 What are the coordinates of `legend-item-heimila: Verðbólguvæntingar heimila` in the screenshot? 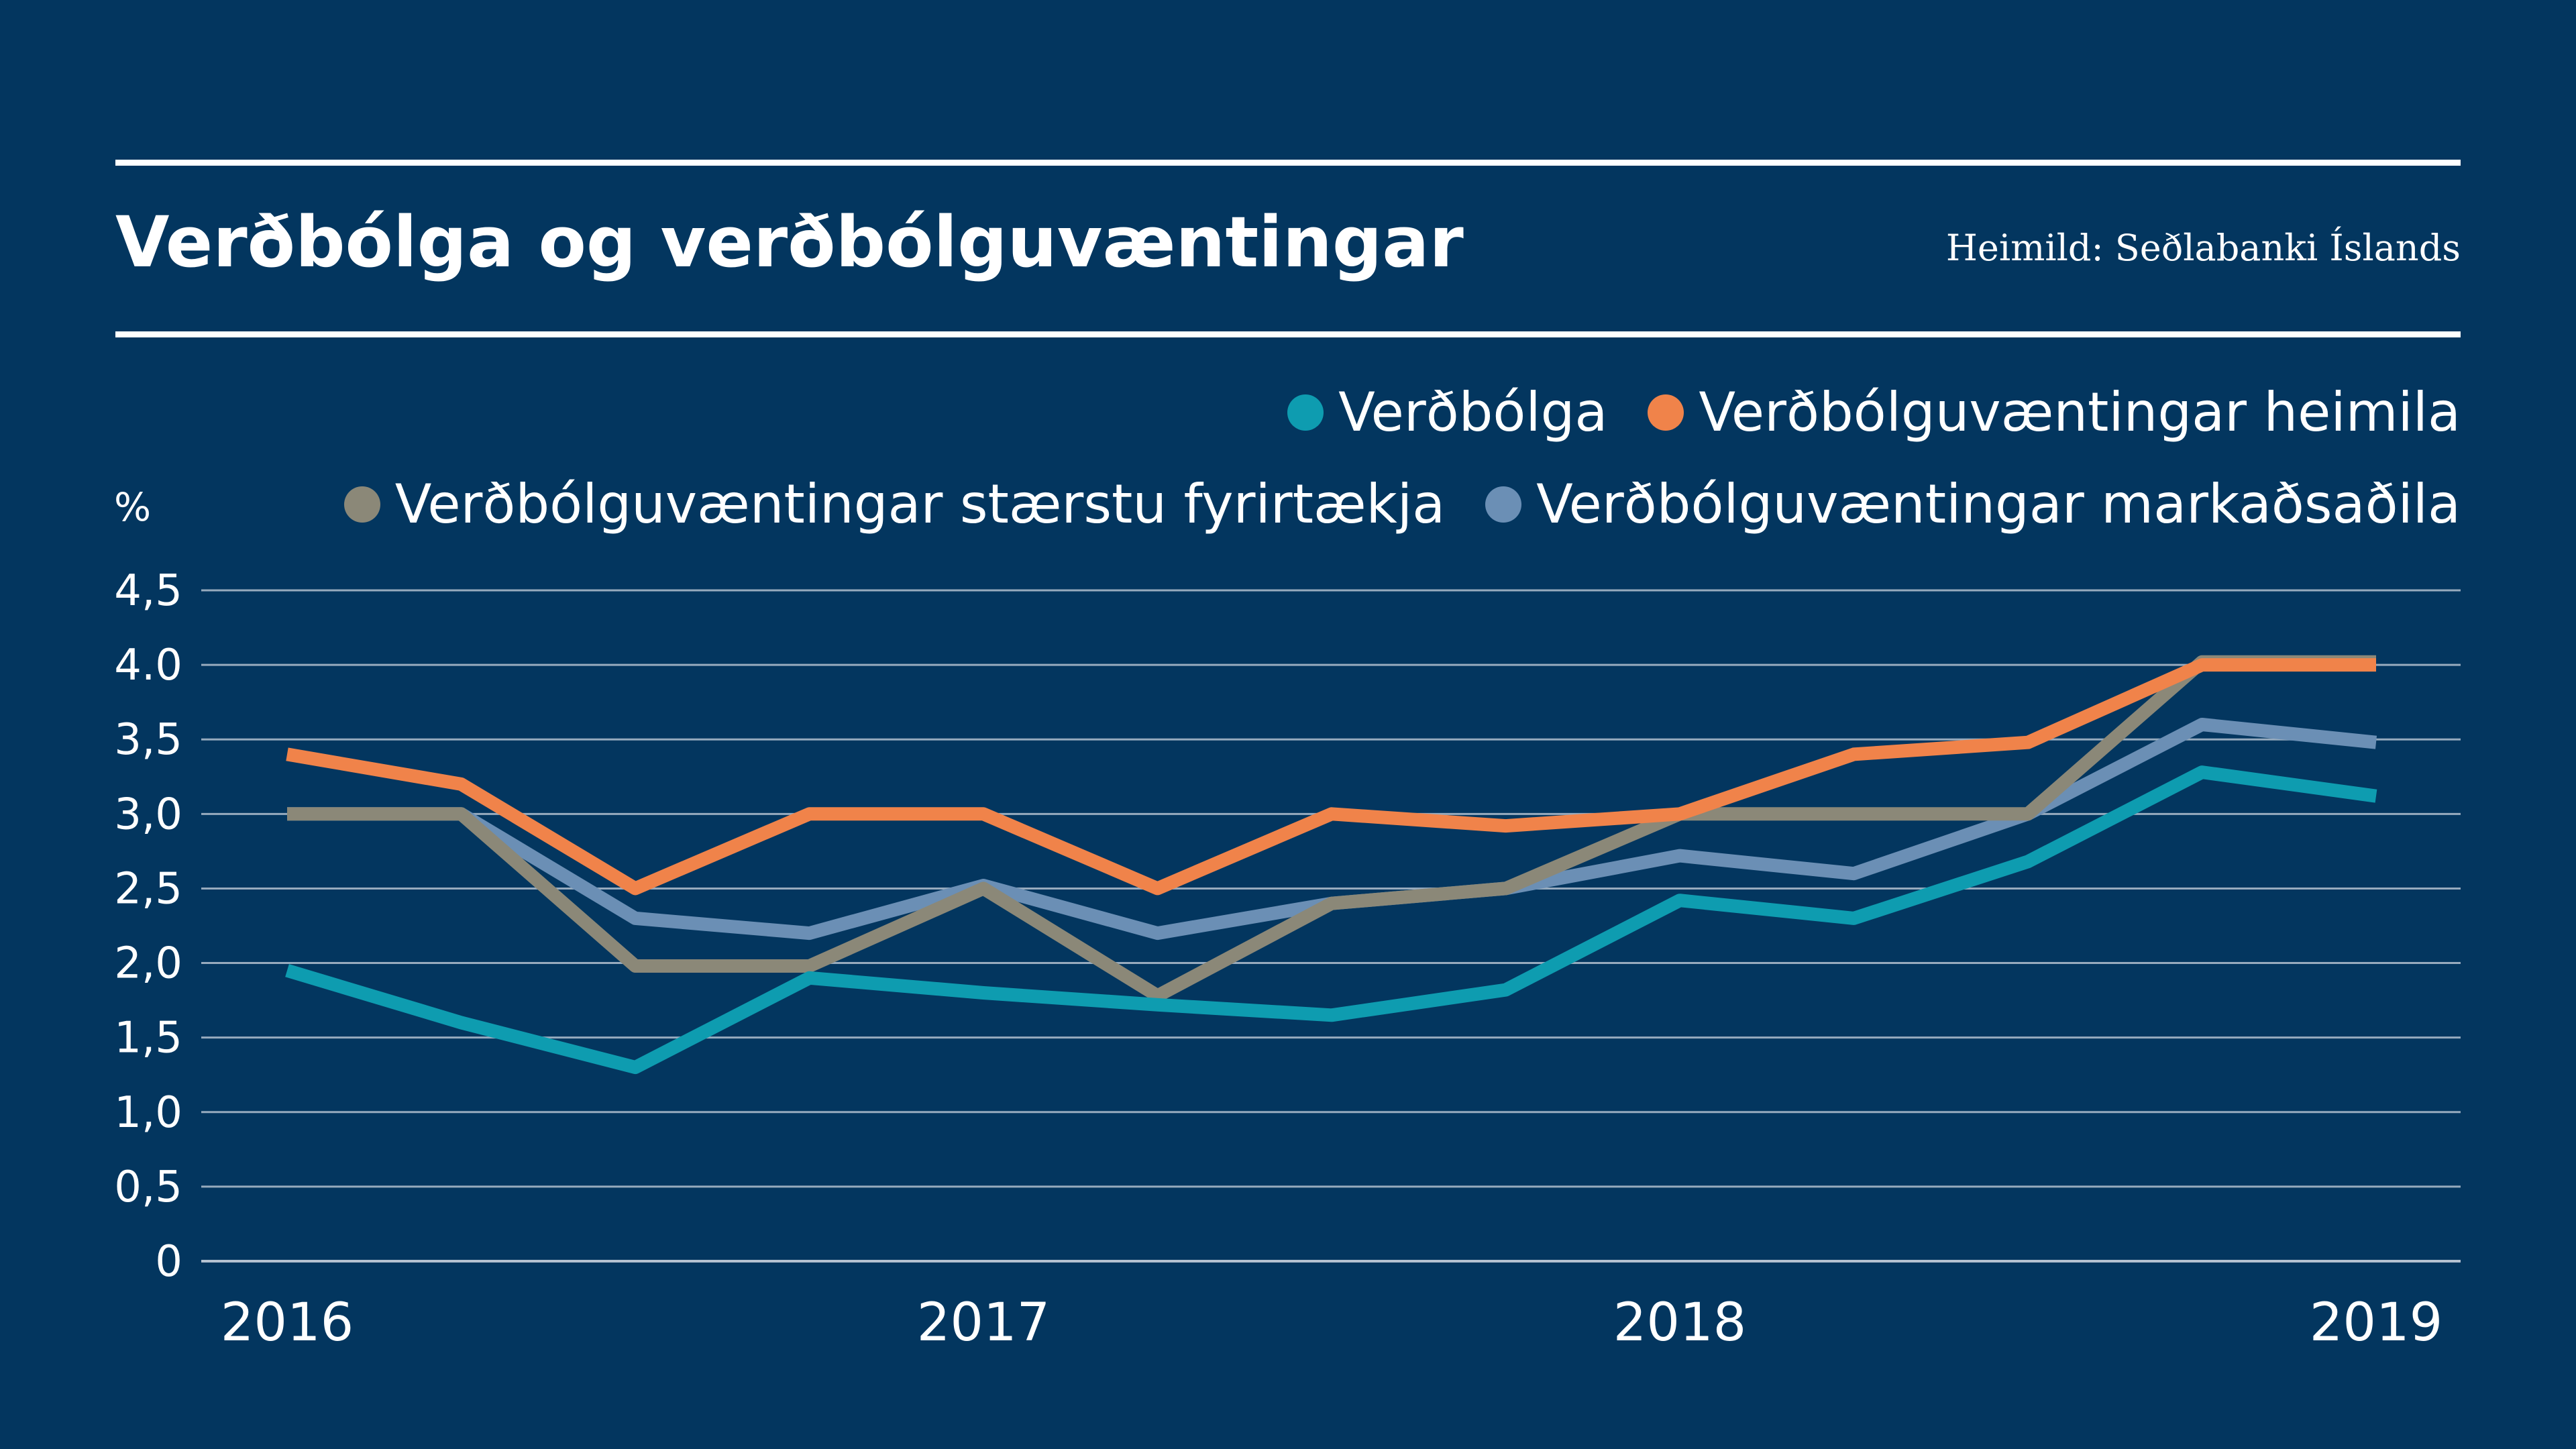 It's located at (2054, 412).